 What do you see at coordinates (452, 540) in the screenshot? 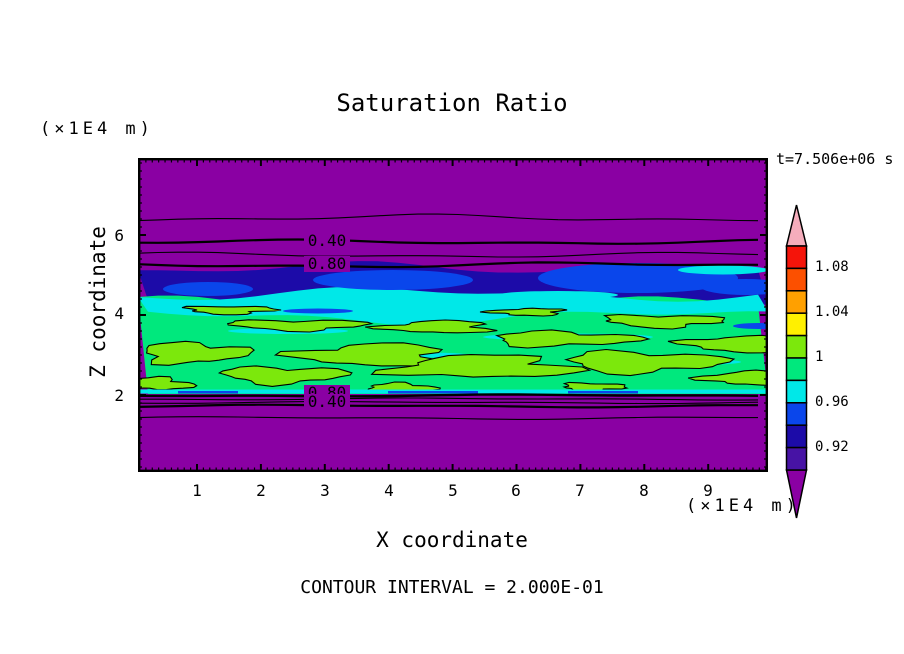
I see `x-axis-title: X coordinate` at bounding box center [452, 540].